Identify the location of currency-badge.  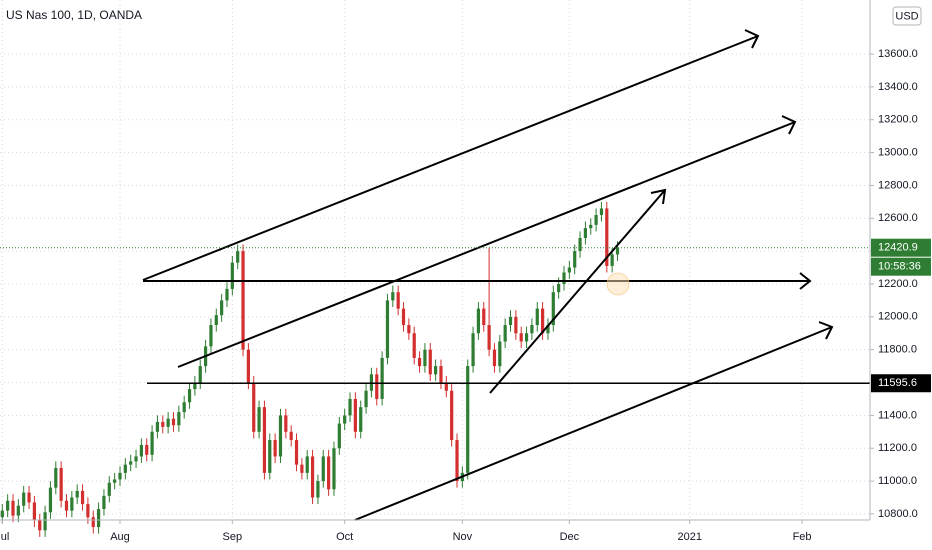
(907, 16).